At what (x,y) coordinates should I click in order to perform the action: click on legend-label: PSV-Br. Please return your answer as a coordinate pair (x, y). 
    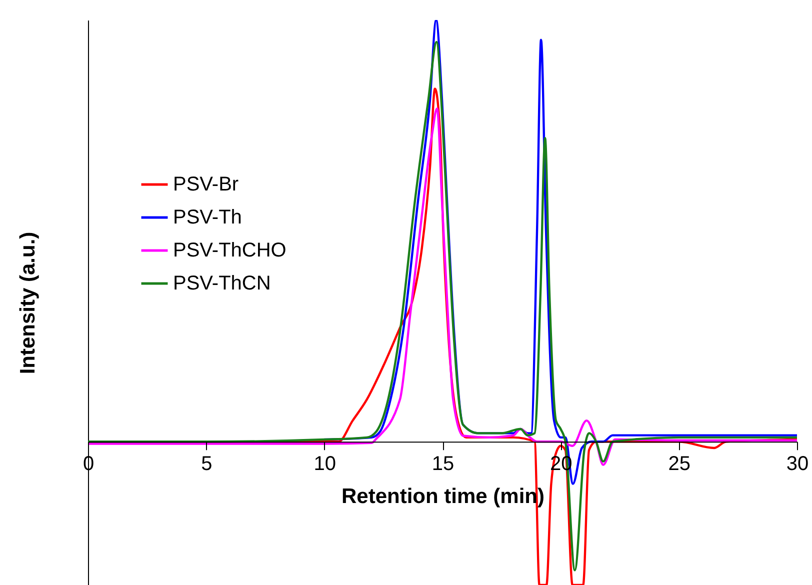
    Looking at the image, I should click on (206, 185).